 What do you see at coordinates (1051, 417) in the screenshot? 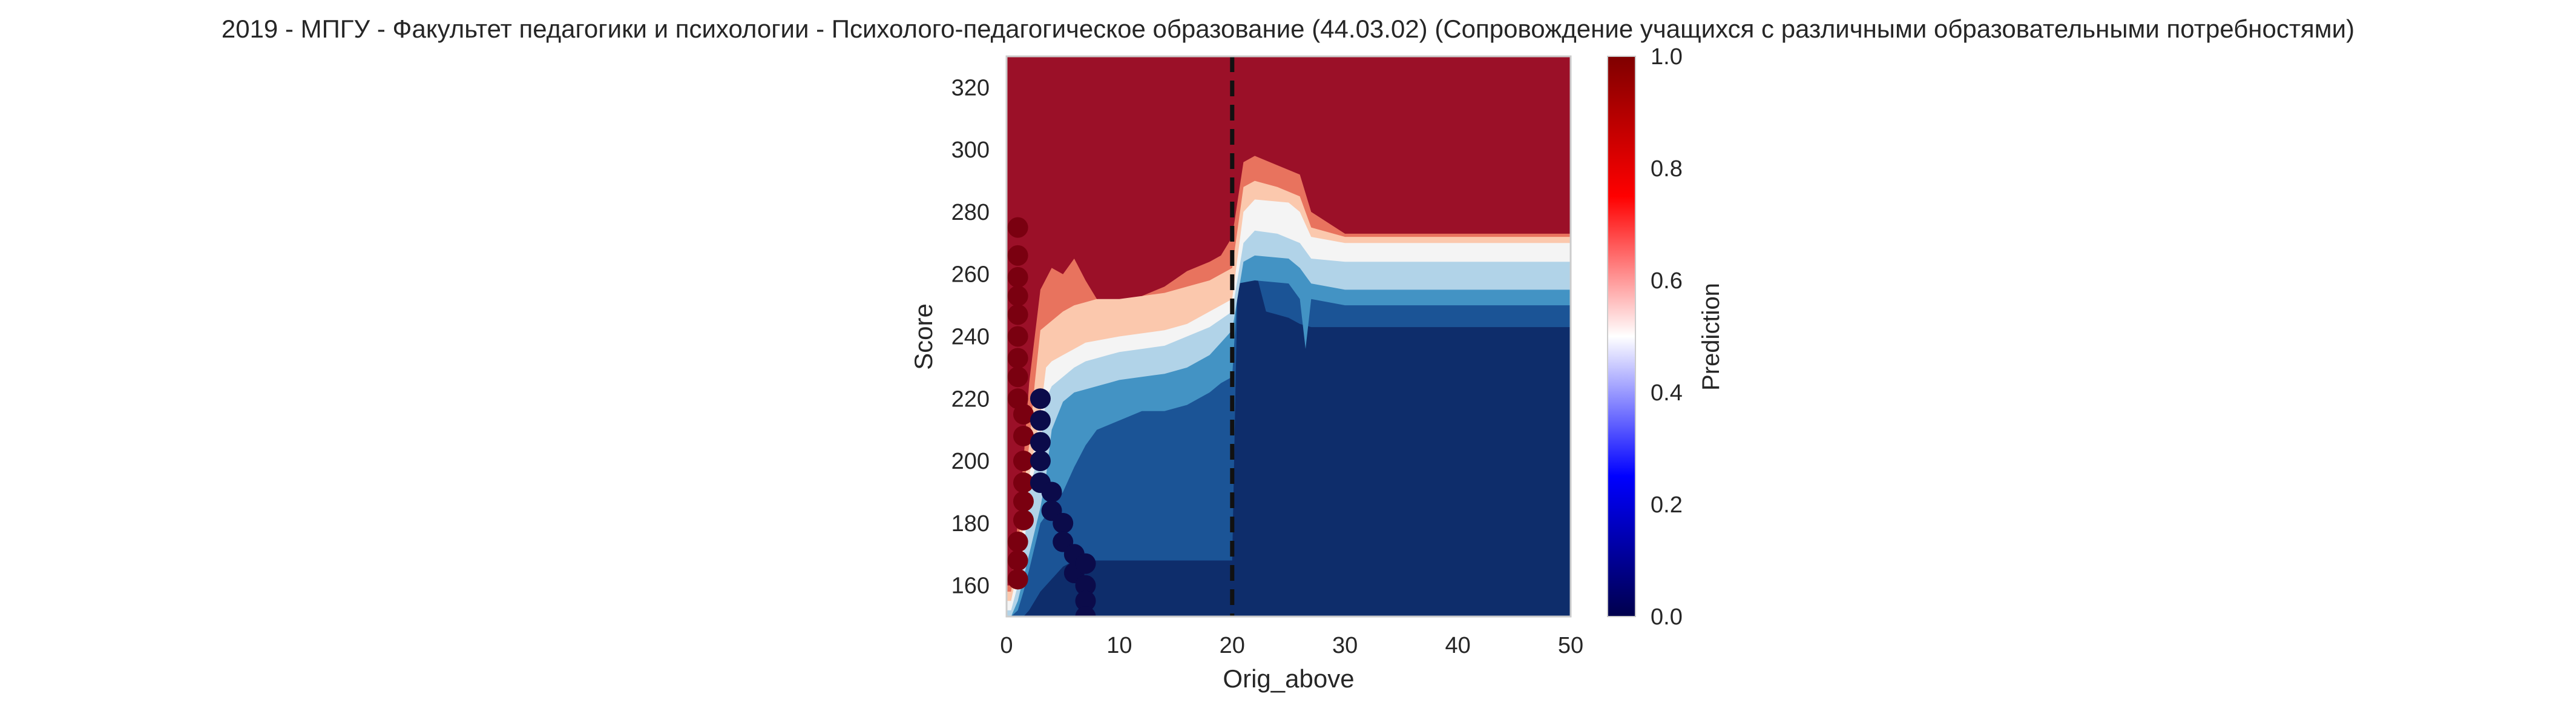
I see `scatter-points` at bounding box center [1051, 417].